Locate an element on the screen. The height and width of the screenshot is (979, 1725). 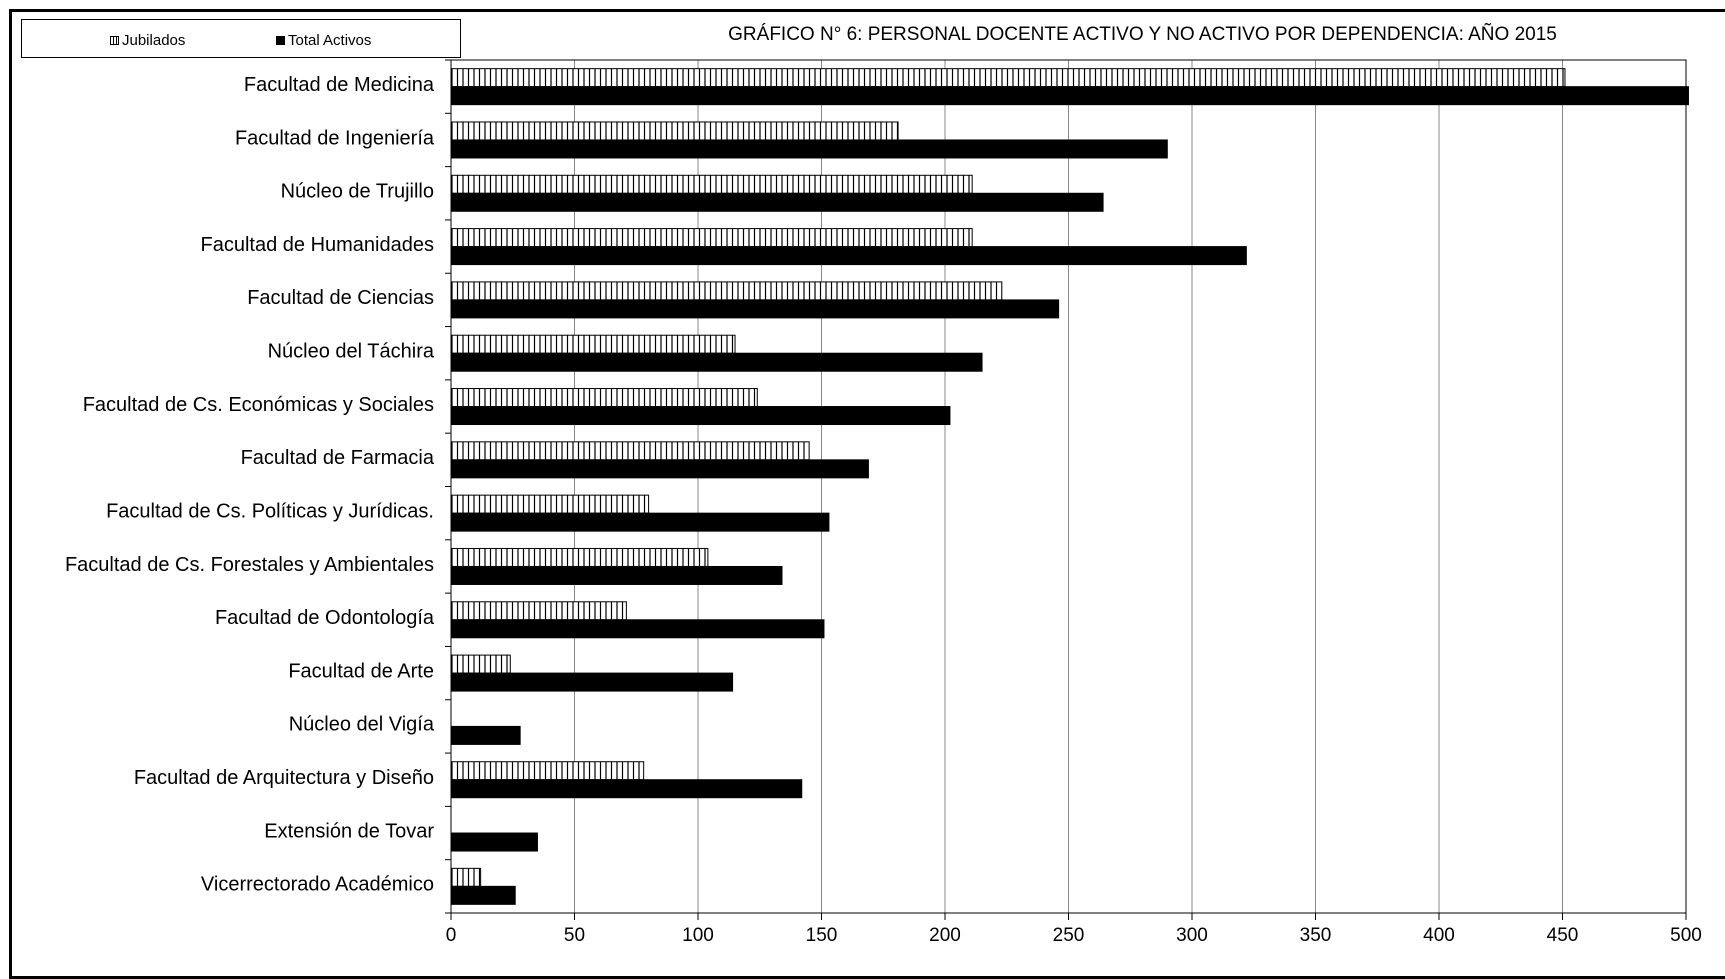
category-label: Vicerrectorado Académico is located at coordinates (317, 885).